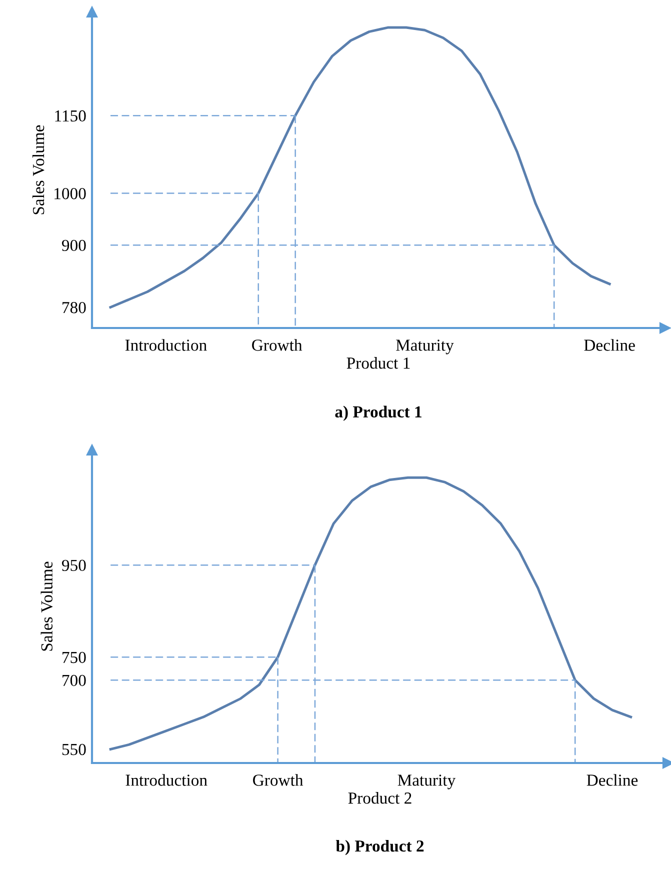 The image size is (671, 886). Describe the element at coordinates (380, 848) in the screenshot. I see `text: b) Product 2` at that location.